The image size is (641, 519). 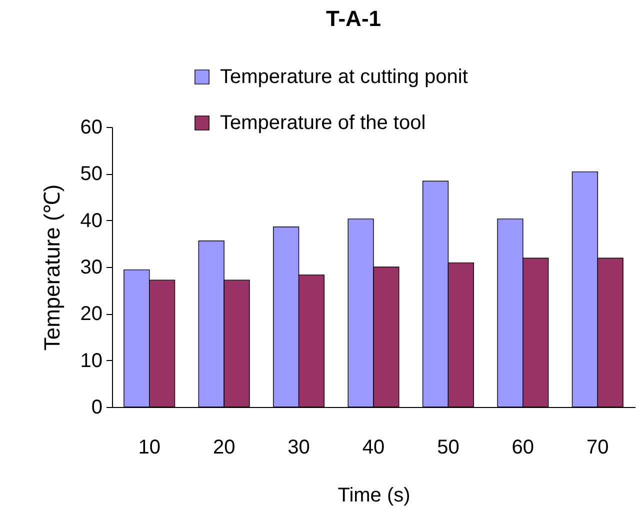 What do you see at coordinates (91, 267) in the screenshot?
I see `y-tick-label: 30` at bounding box center [91, 267].